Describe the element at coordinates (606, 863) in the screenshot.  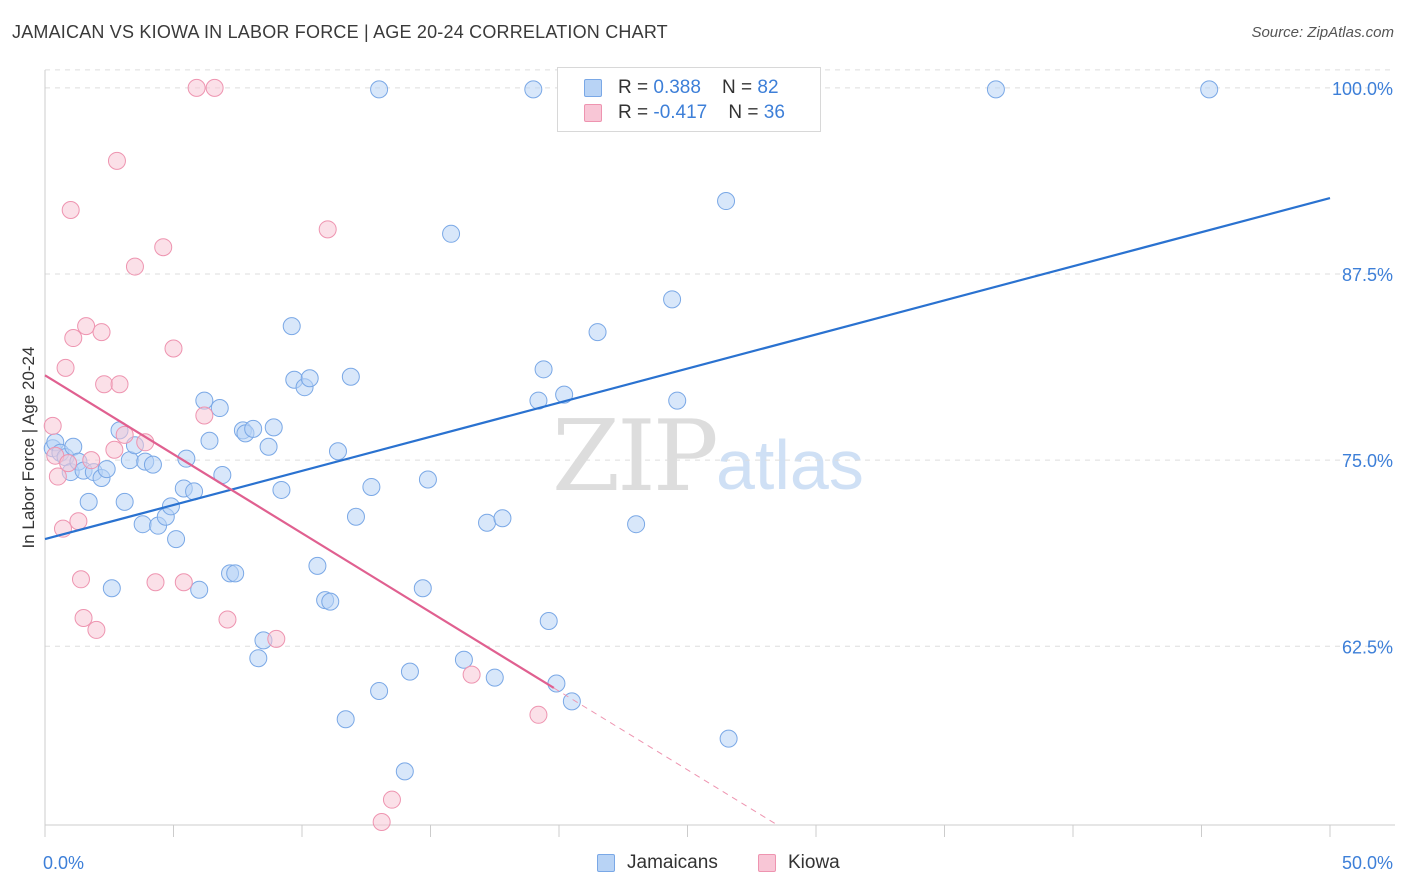
I see `jamaicans-legend-swatch` at that location.